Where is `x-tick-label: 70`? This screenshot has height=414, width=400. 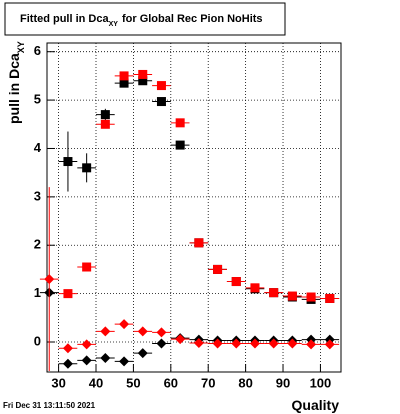
x-tick-label: 70 is located at coordinates (208, 382).